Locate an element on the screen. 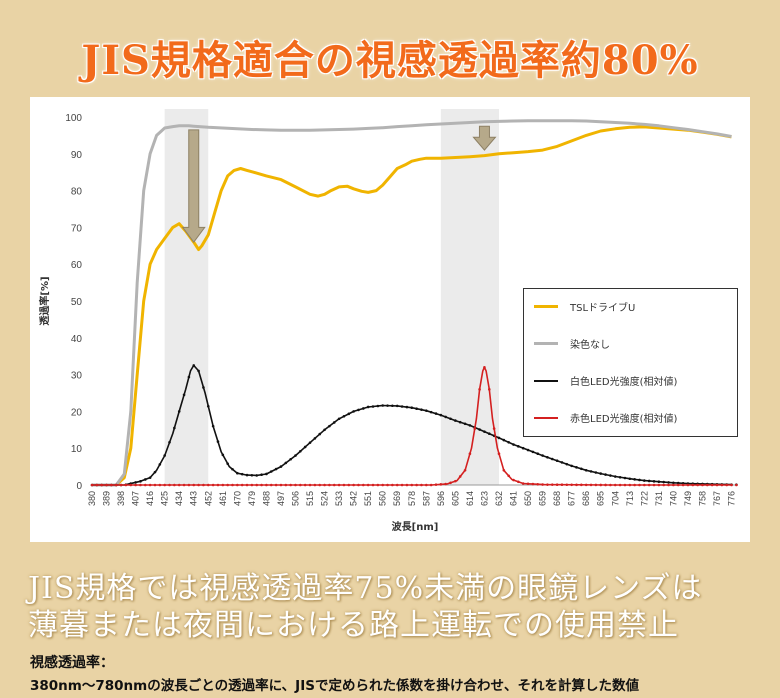 The image size is (780, 698). y-tick-label: 100 is located at coordinates (73, 118).